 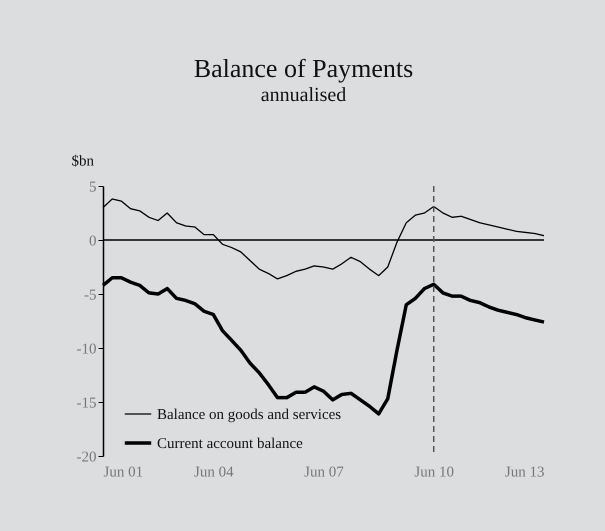 What do you see at coordinates (249, 415) in the screenshot?
I see `legend-label: Balance on goods and services` at bounding box center [249, 415].